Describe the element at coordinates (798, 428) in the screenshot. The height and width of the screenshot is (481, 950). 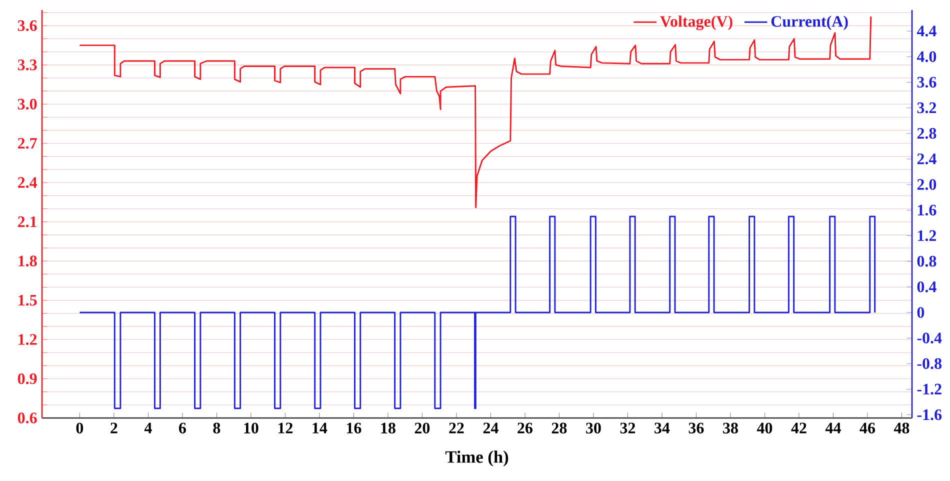
I see `x-tick-label: 42` at that location.